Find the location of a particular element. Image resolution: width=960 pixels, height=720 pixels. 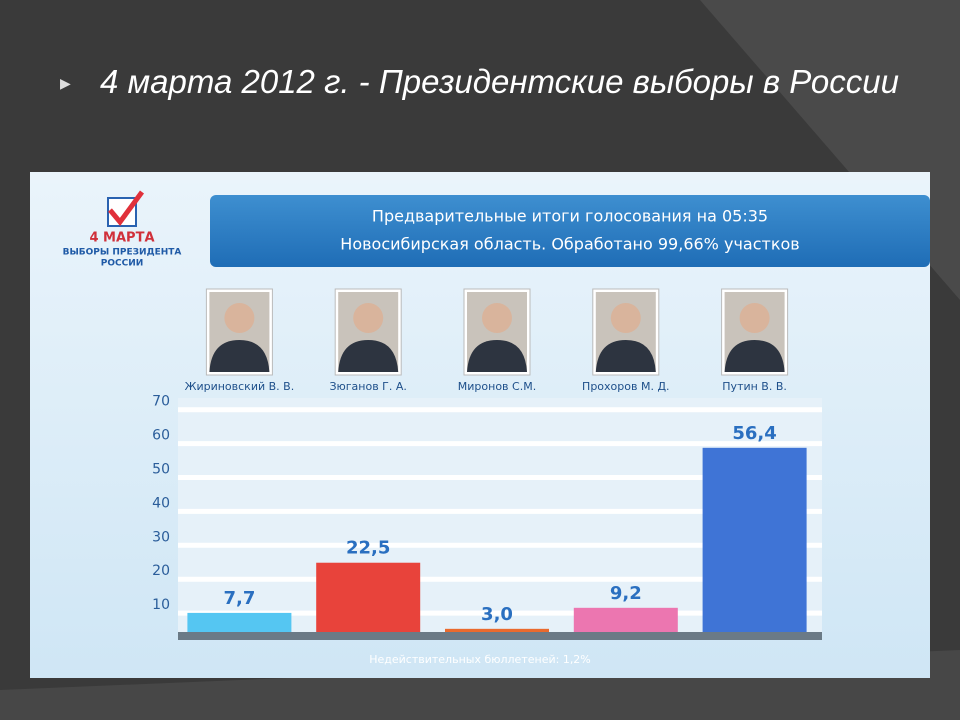

note: Недействительных бюллетеней: 1,2% is located at coordinates (480, 659).